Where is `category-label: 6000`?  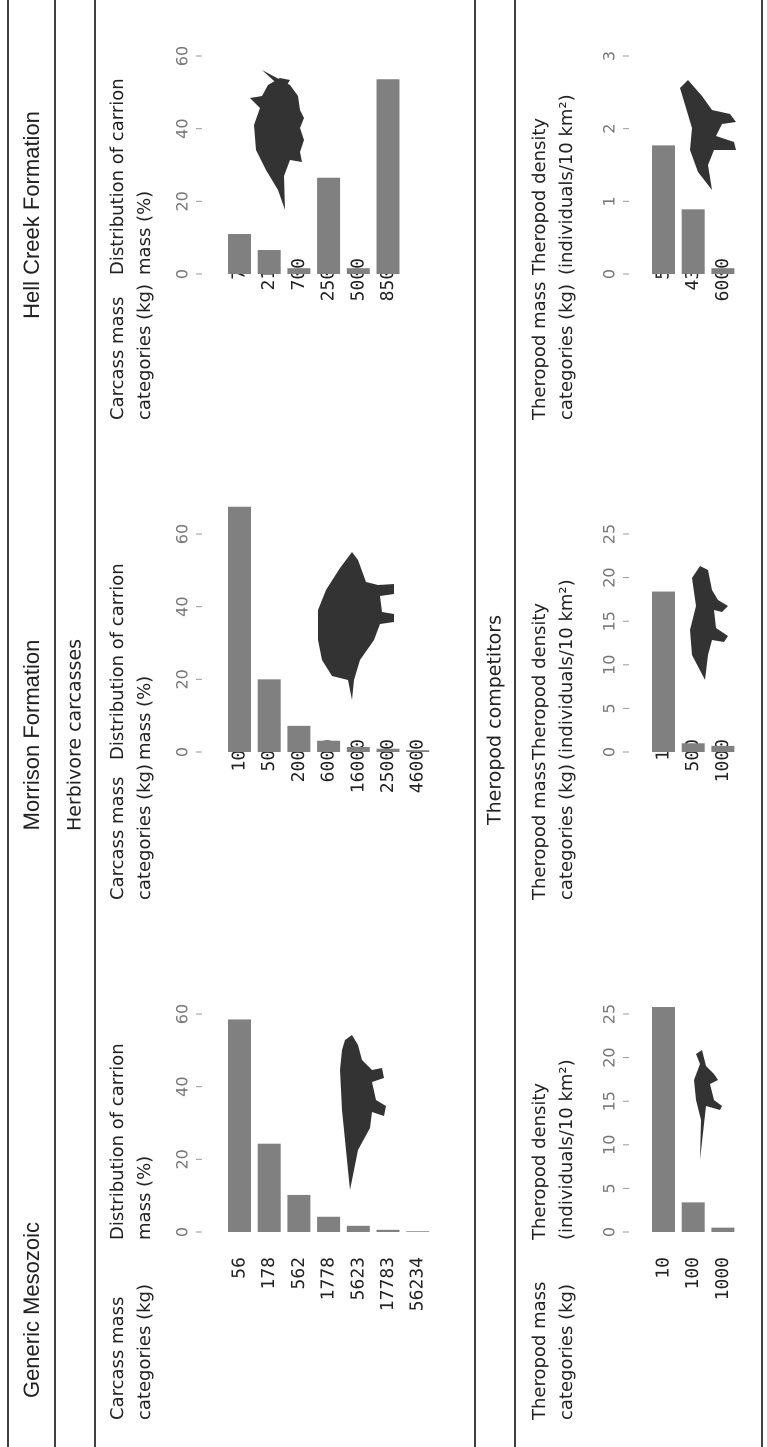 category-label: 6000 is located at coordinates (722, 279).